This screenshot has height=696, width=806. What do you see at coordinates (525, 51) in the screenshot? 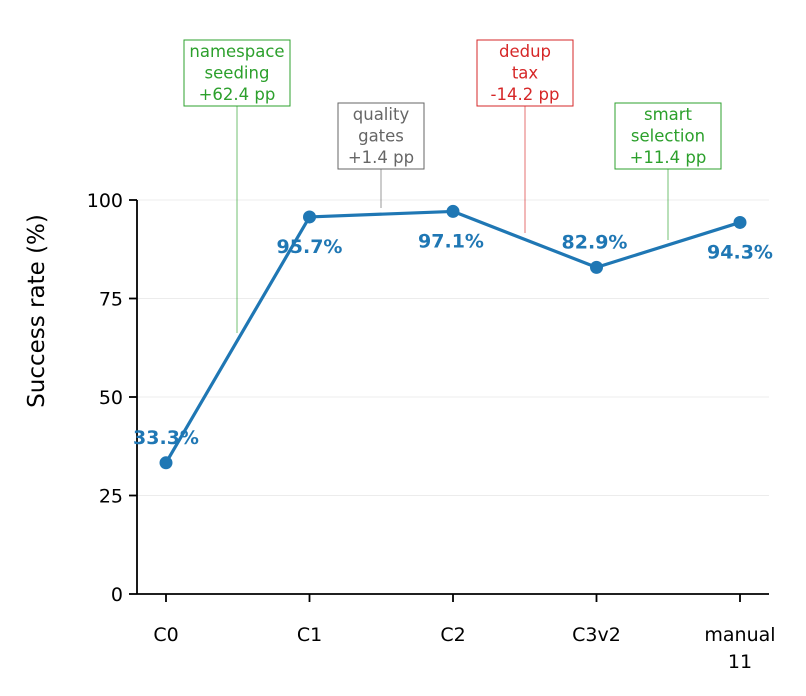
I see `annotation-text: dedup` at bounding box center [525, 51].